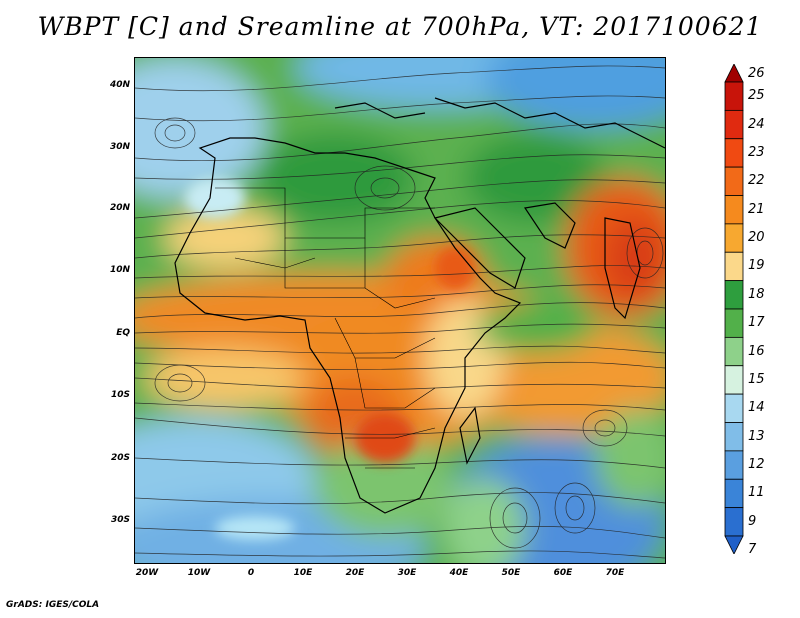 The image size is (800, 618). I want to click on colorbar-label: 19, so click(756, 266).